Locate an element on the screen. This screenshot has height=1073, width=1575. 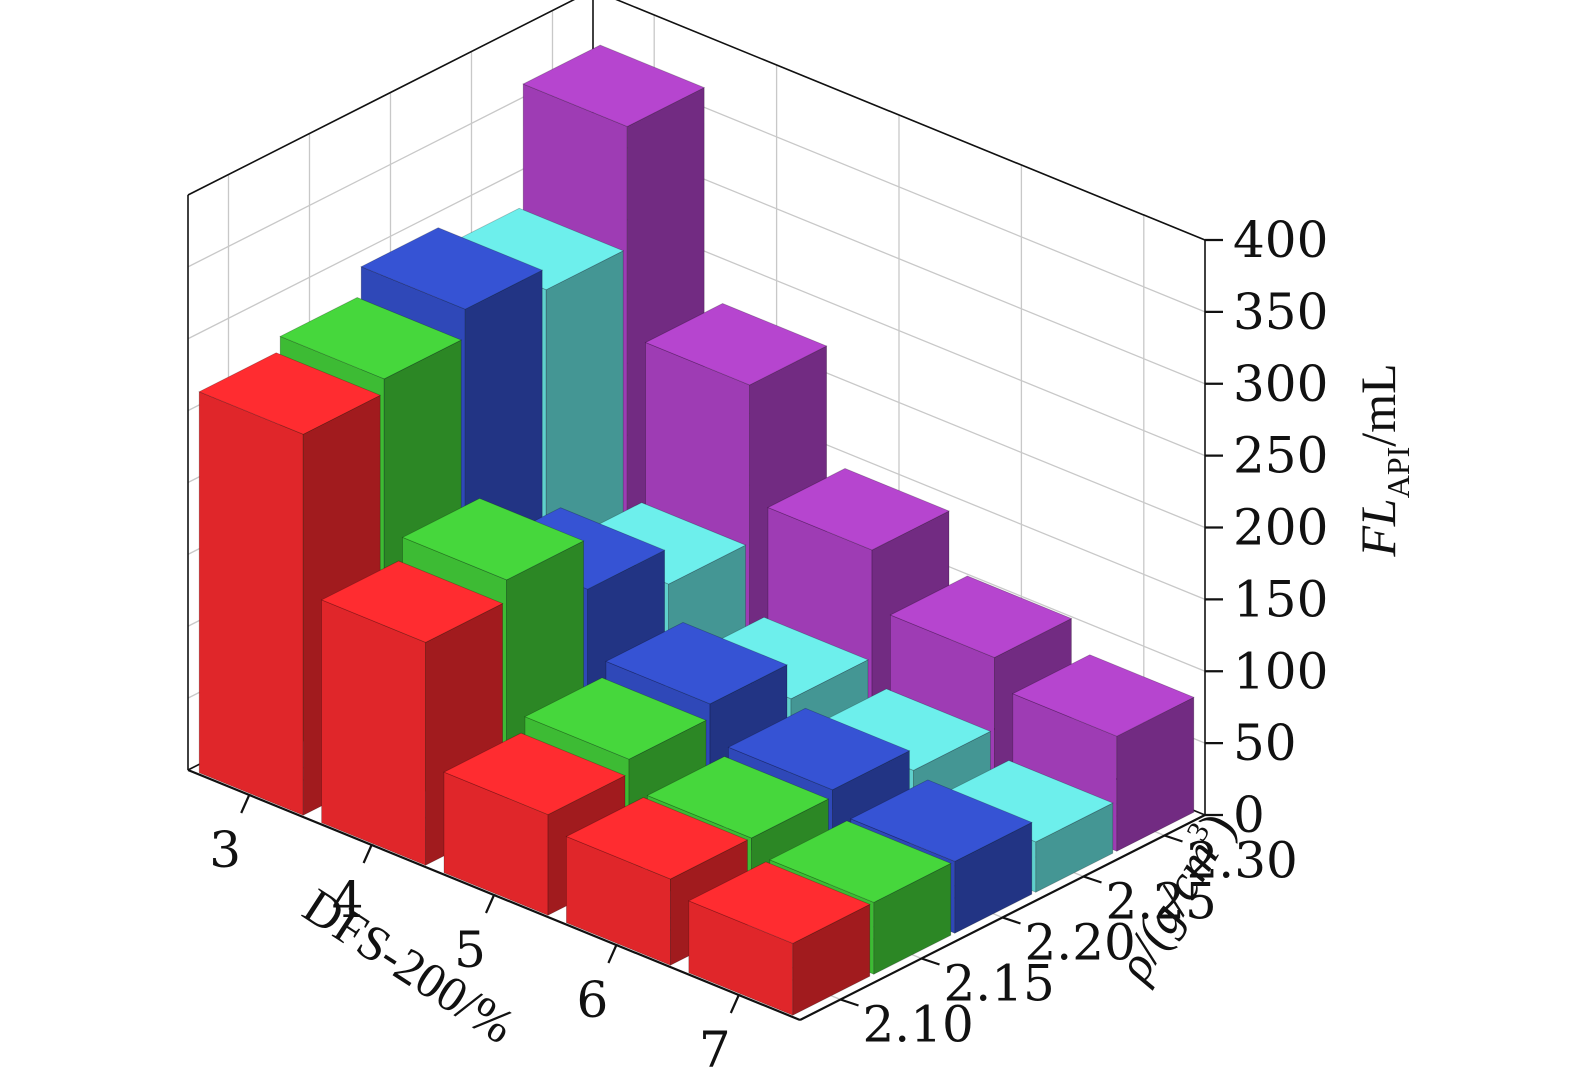
bar-2.10-7 is located at coordinates (779, 938).